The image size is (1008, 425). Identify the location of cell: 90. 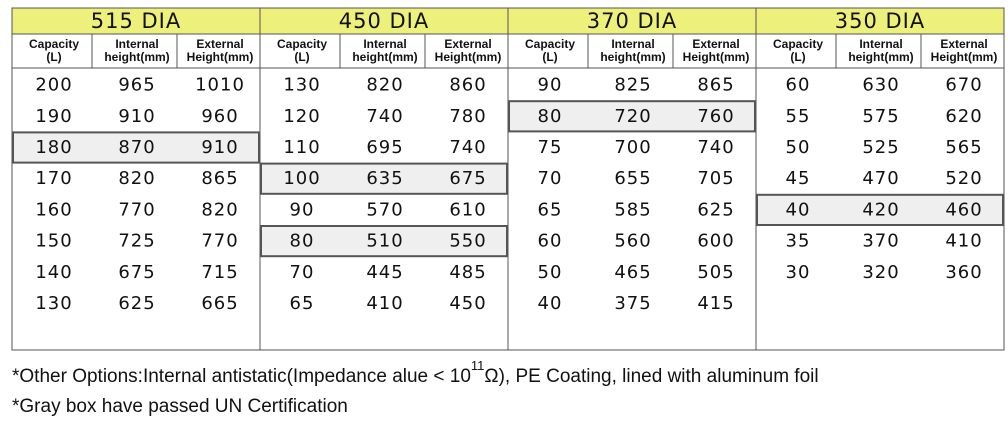
(550, 85).